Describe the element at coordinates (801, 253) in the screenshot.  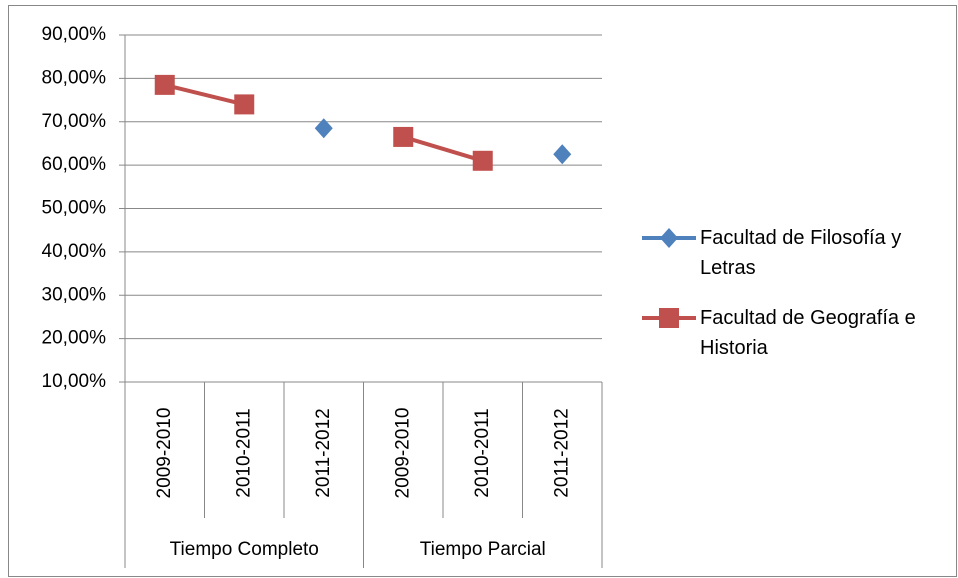
I see `legend-label: Facultad de Filosofía y Letras` at that location.